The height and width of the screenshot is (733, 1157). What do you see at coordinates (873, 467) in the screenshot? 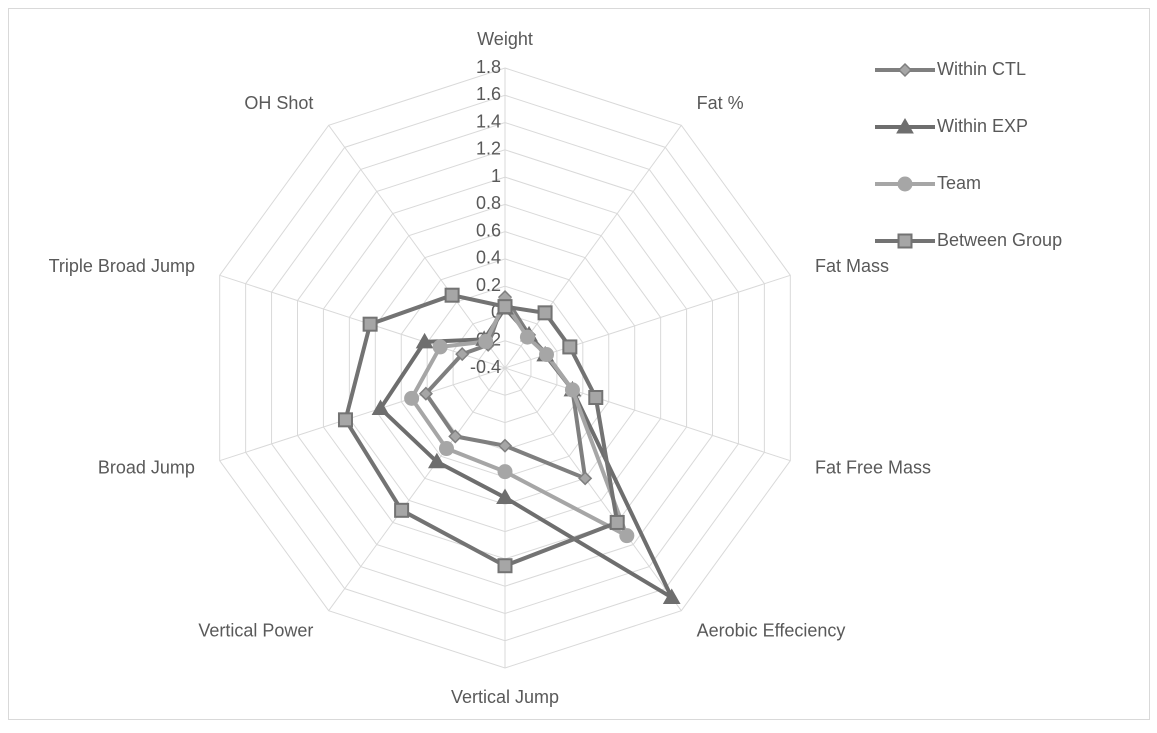
I see `category-label: Fat Free Mass` at bounding box center [873, 467].